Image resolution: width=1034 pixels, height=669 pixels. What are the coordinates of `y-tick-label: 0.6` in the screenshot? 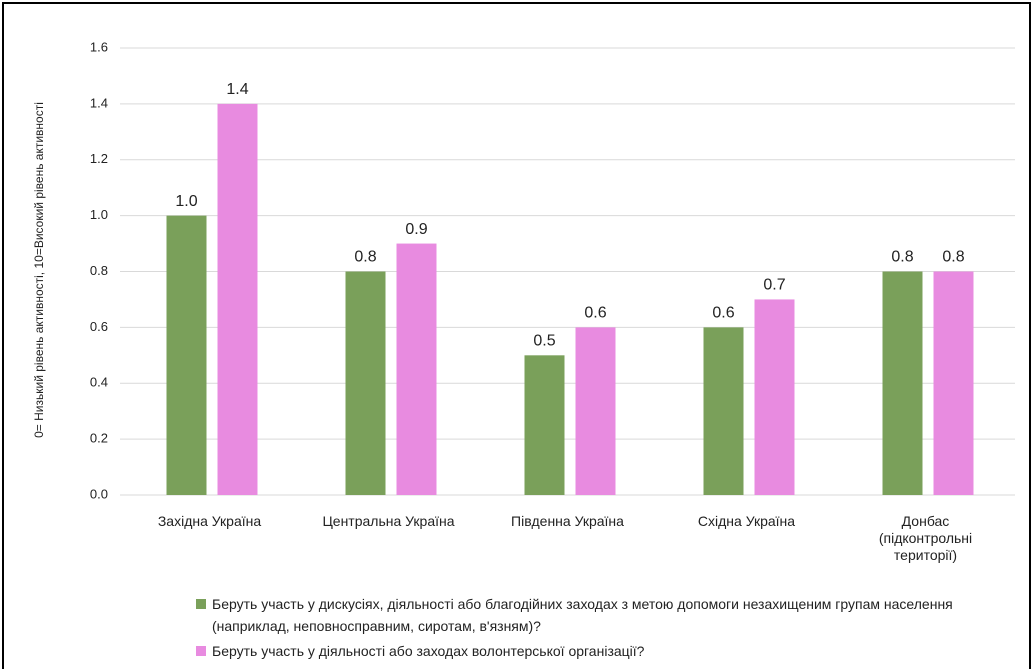 It's located at (99, 326).